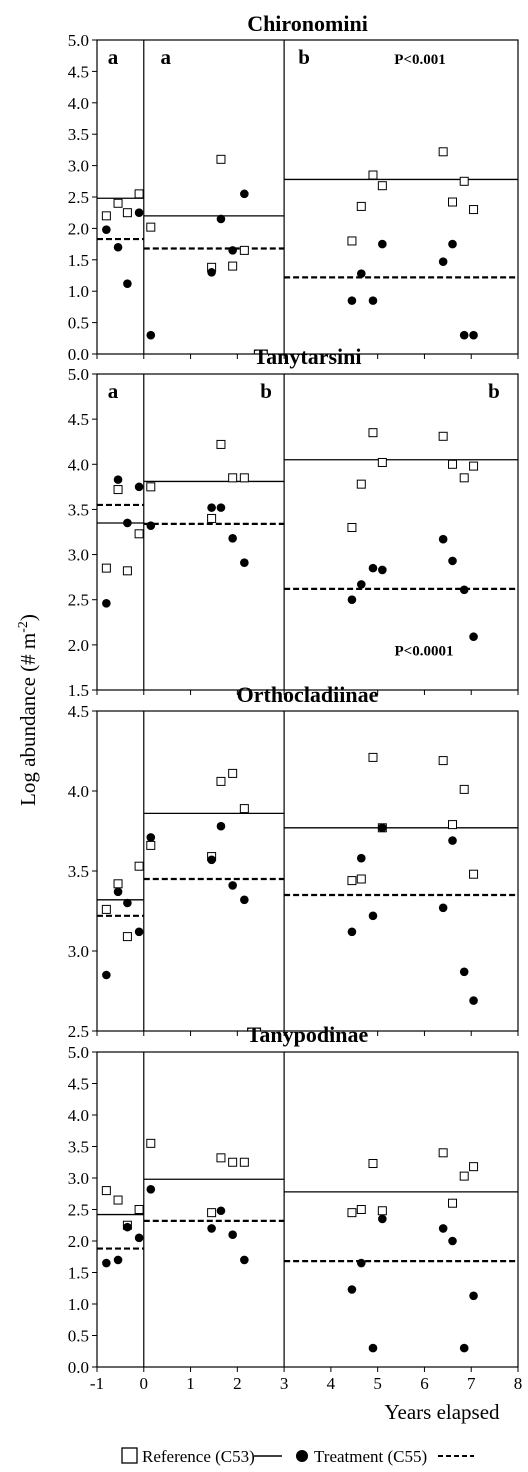 The width and height of the screenshot is (528, 1472). Describe the element at coordinates (198, 1456) in the screenshot. I see `legend-reference-label: Reference (C53)` at that location.